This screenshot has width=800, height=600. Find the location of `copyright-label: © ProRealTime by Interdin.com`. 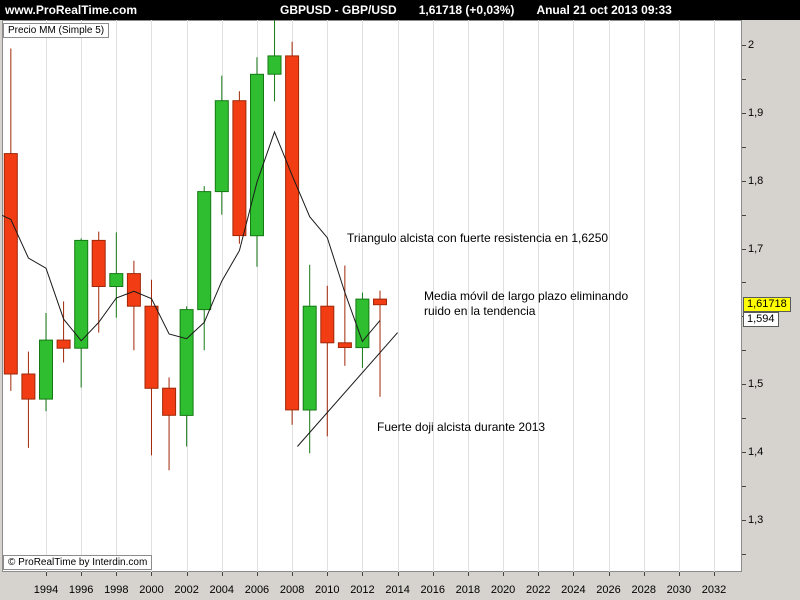

copyright-label: © ProRealTime by Interdin.com is located at coordinates (78, 562).